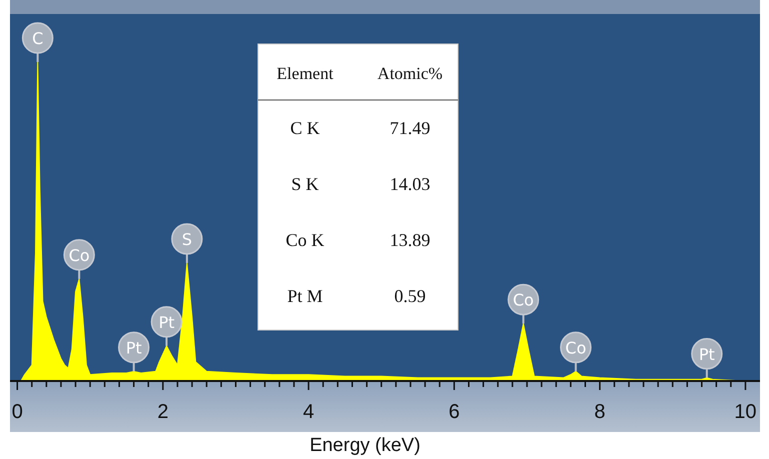 The image size is (769, 459). I want to click on annotation: Atomic%, so click(410, 73).